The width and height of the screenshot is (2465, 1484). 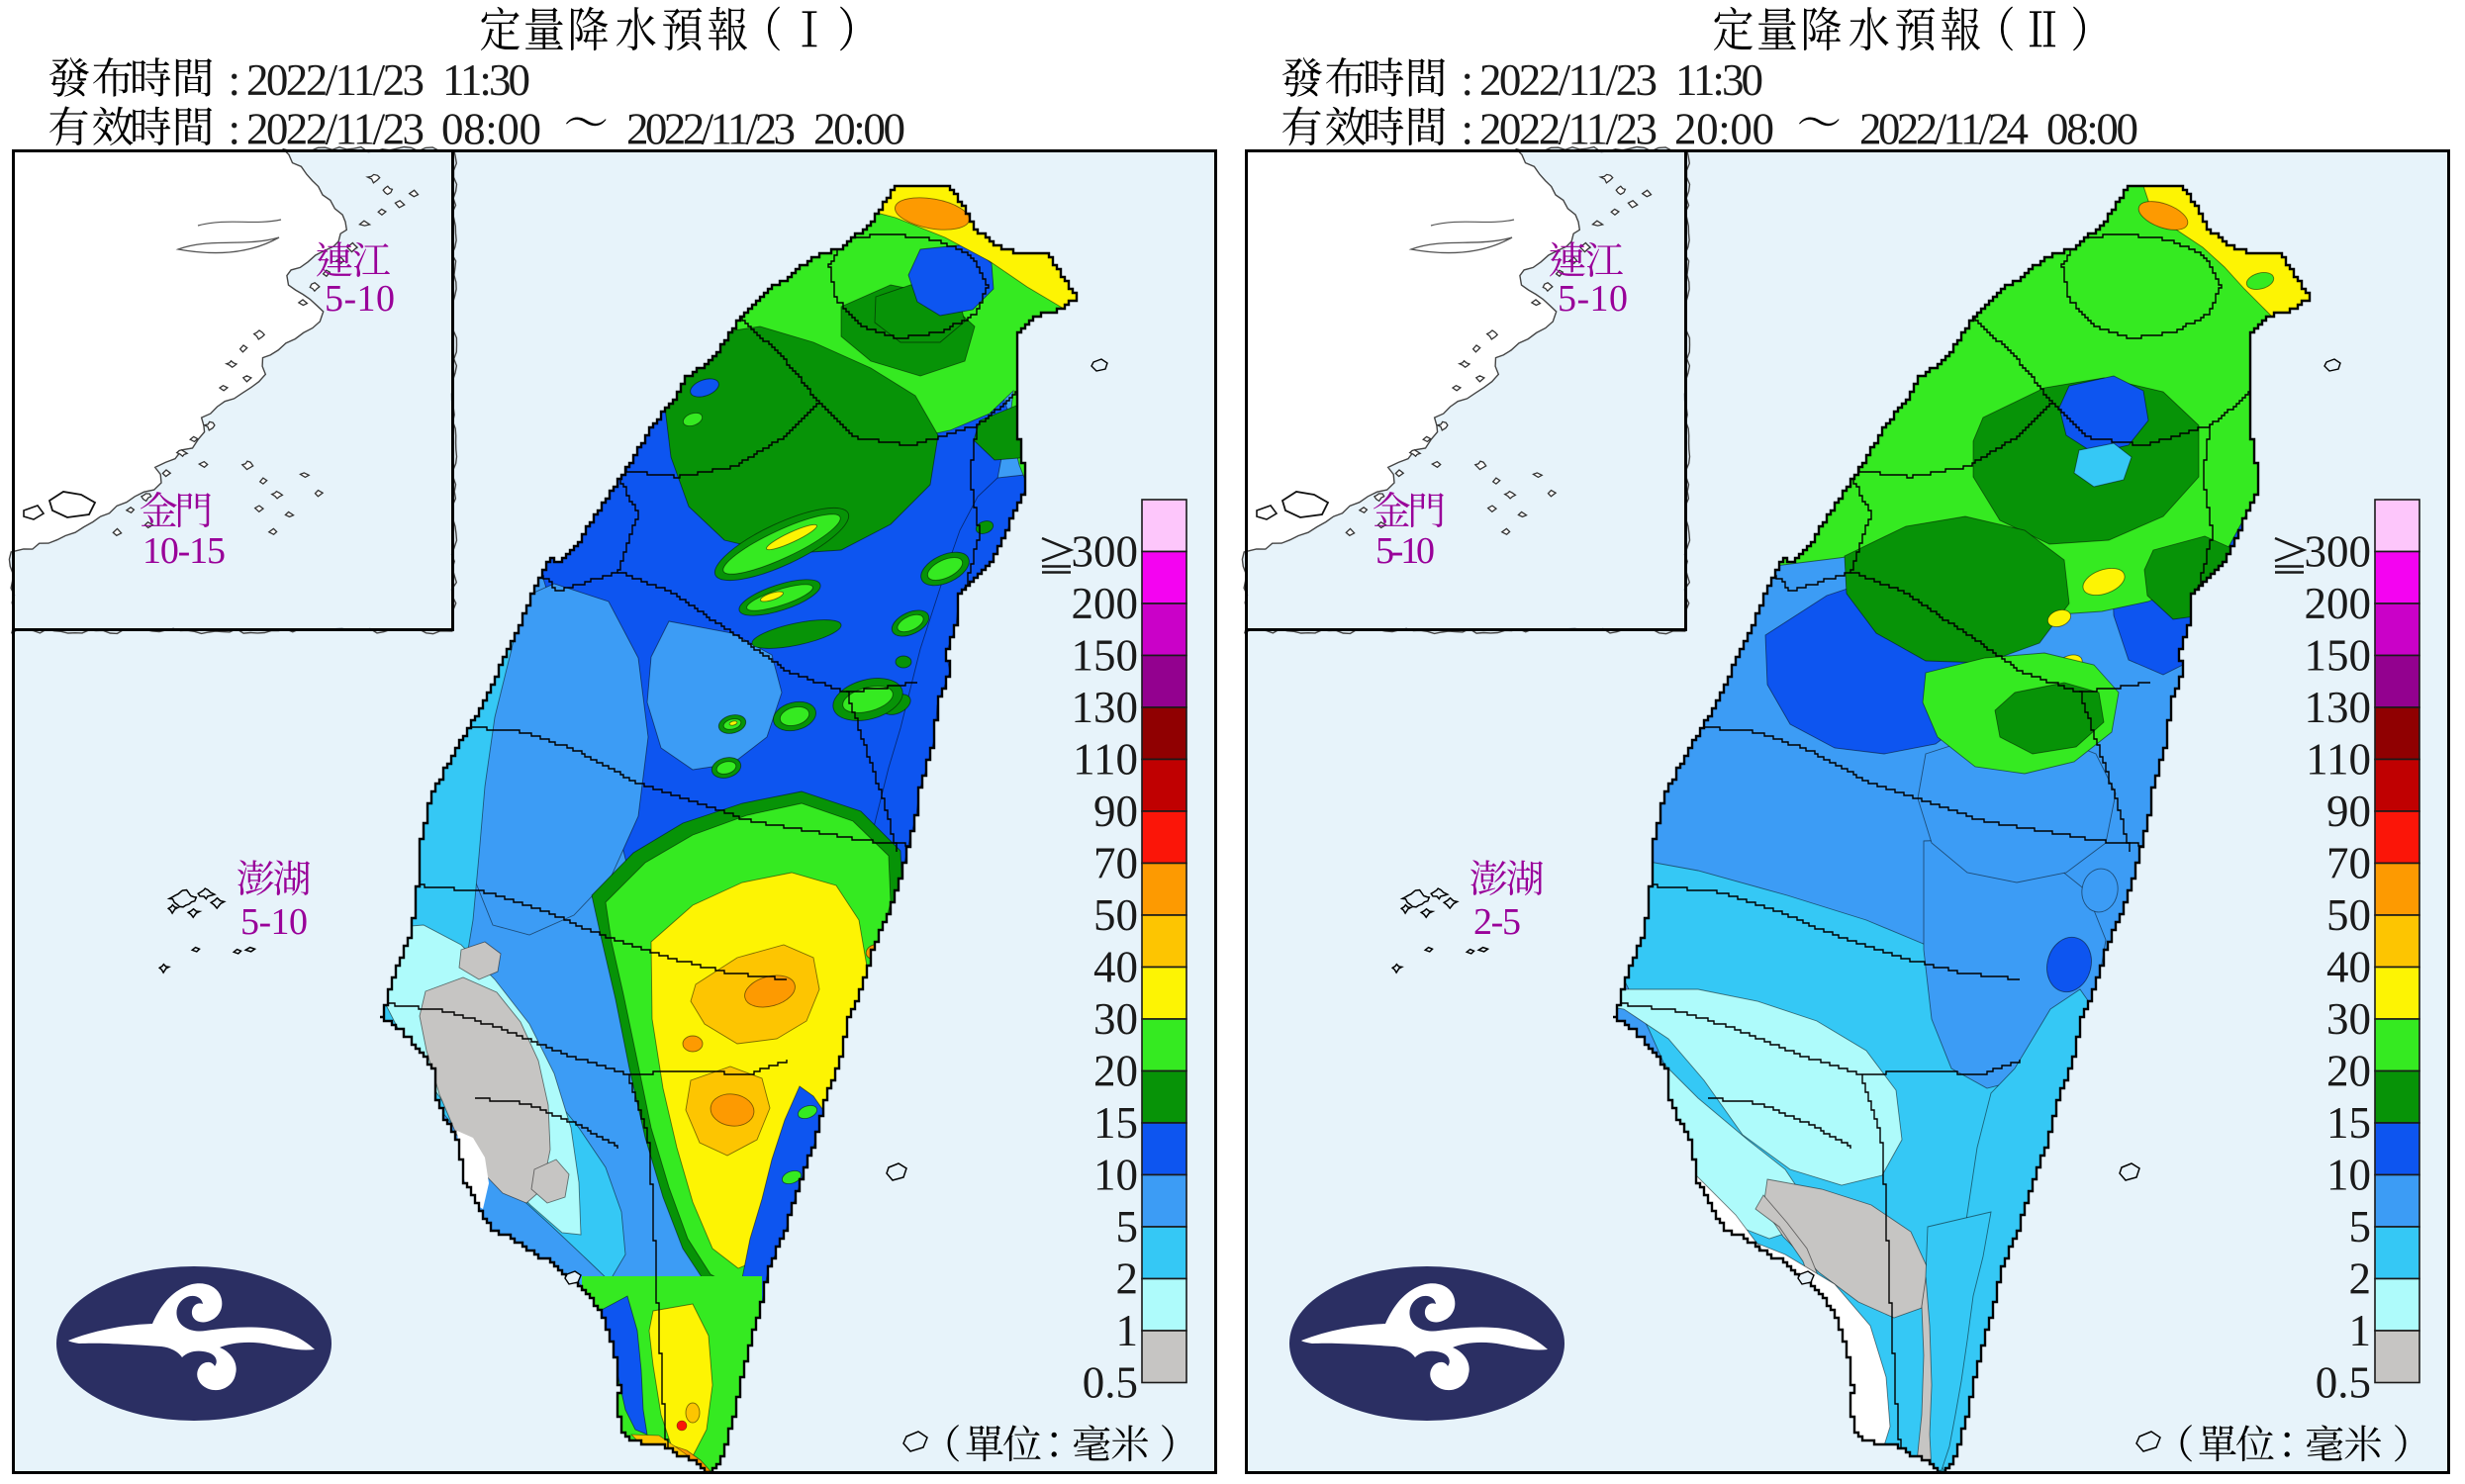 What do you see at coordinates (1944, 129) in the screenshot?
I see `svg-text: 2022/11/24` at bounding box center [1944, 129].